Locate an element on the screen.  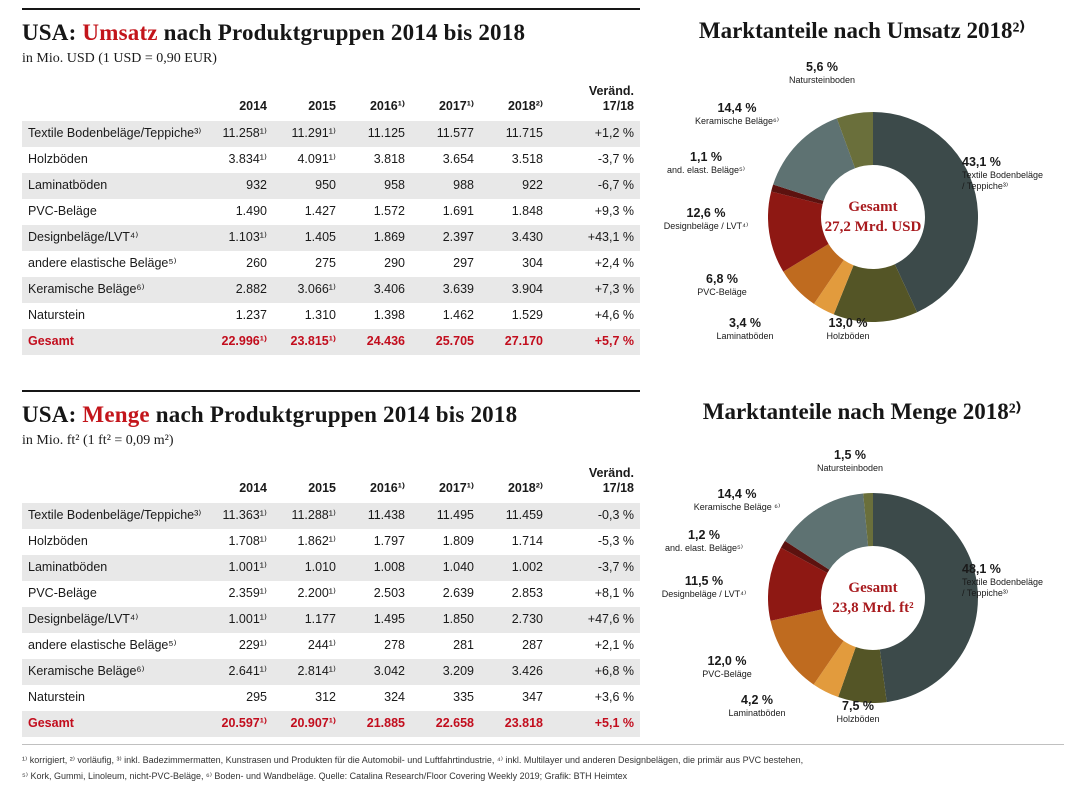
slice-label-designbelaege-lvt: 11,5 % Designbeläge / LVT⁴⁾ is located at coordinates (704, 587).